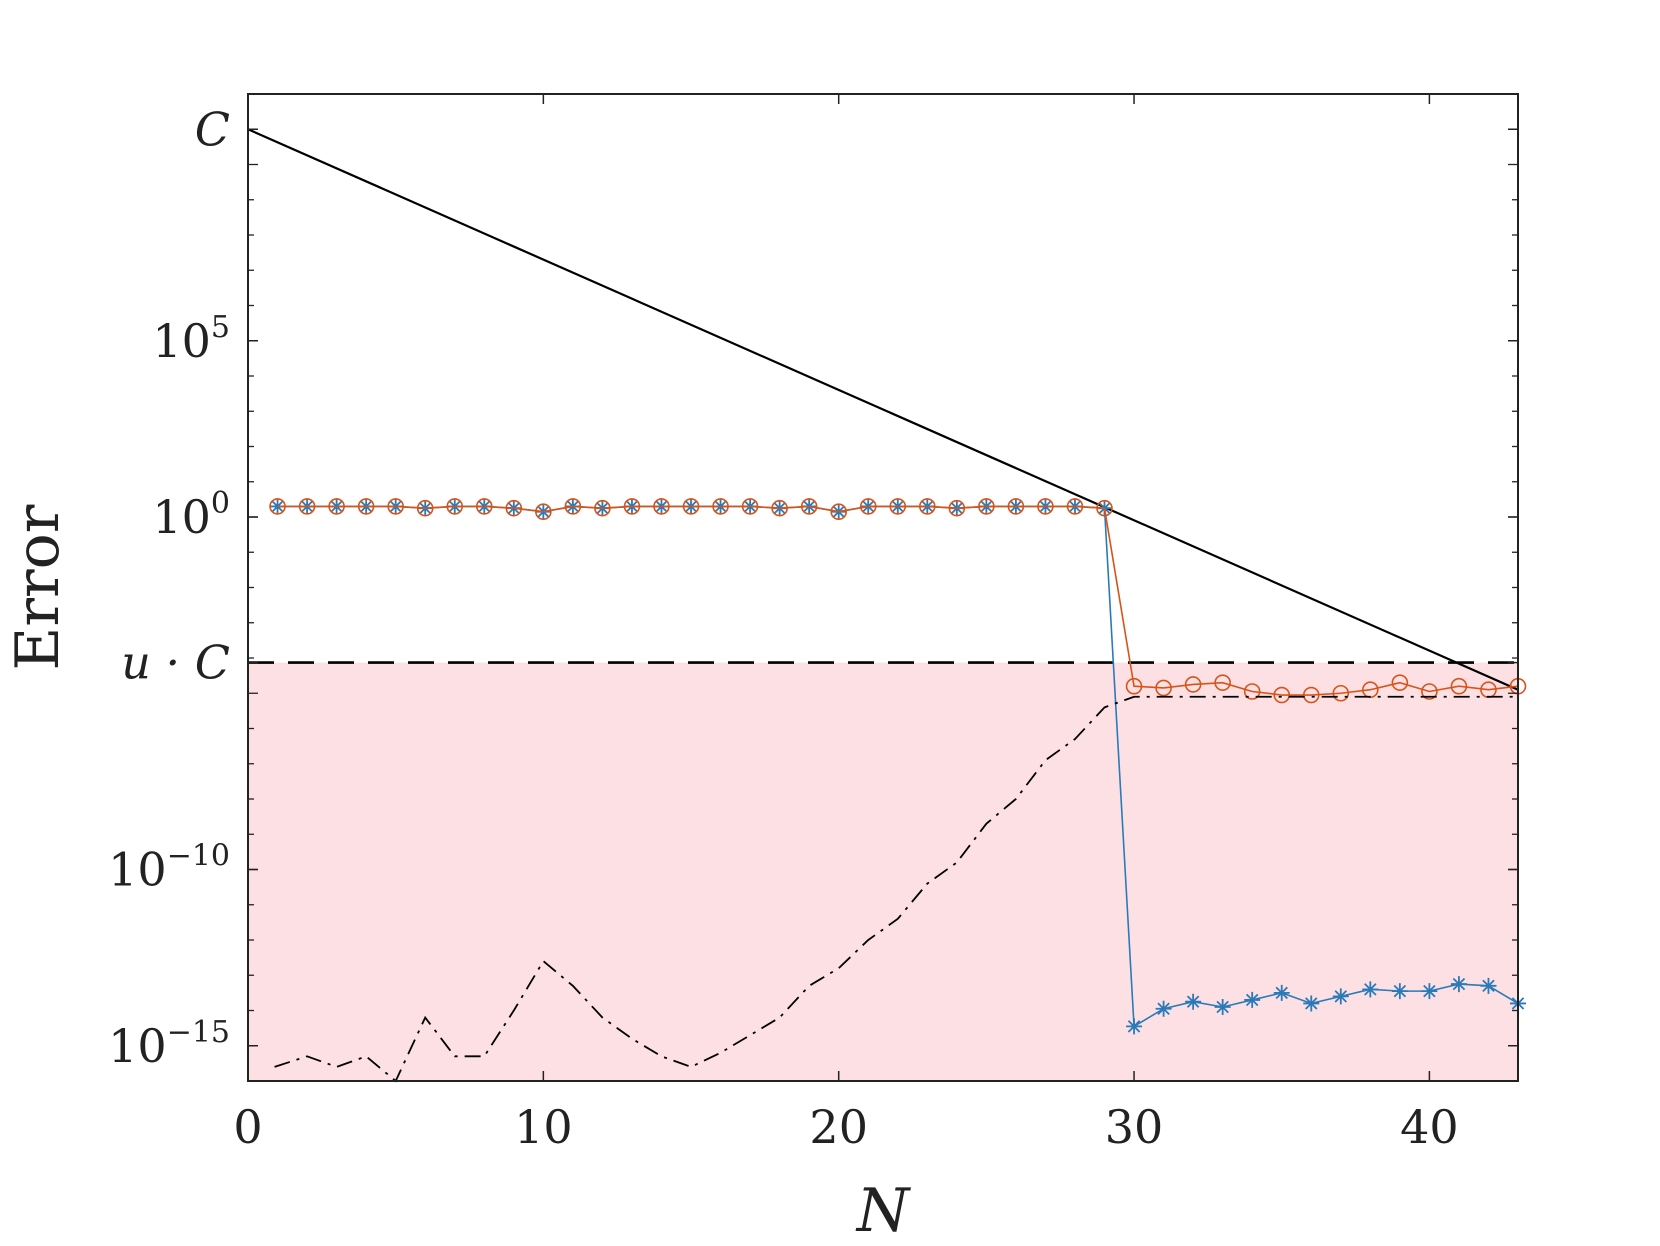  I want to click on y-tick-label: 10⁻¹⁵, so click(169, 1044).